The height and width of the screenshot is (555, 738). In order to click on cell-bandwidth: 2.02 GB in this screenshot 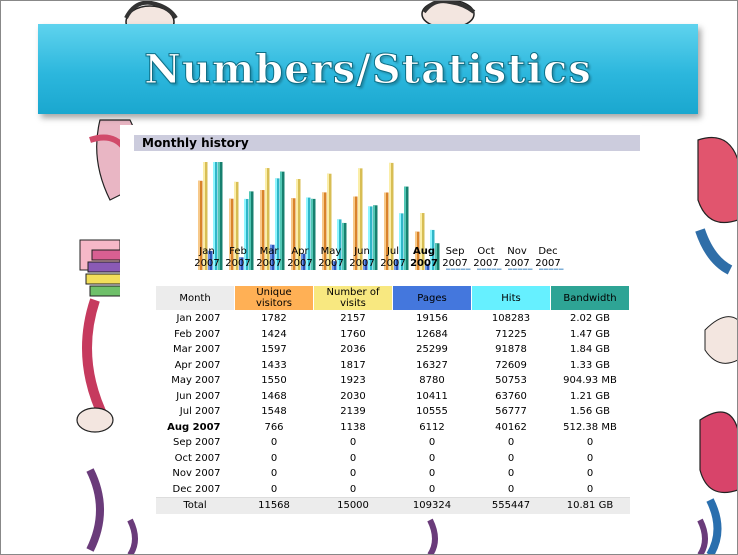, I will do `click(590, 319)`.